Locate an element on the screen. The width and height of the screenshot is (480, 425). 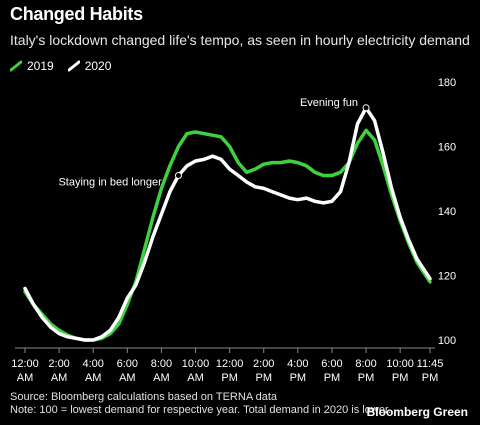
legend-item-2020: 2020 is located at coordinates (89, 66).